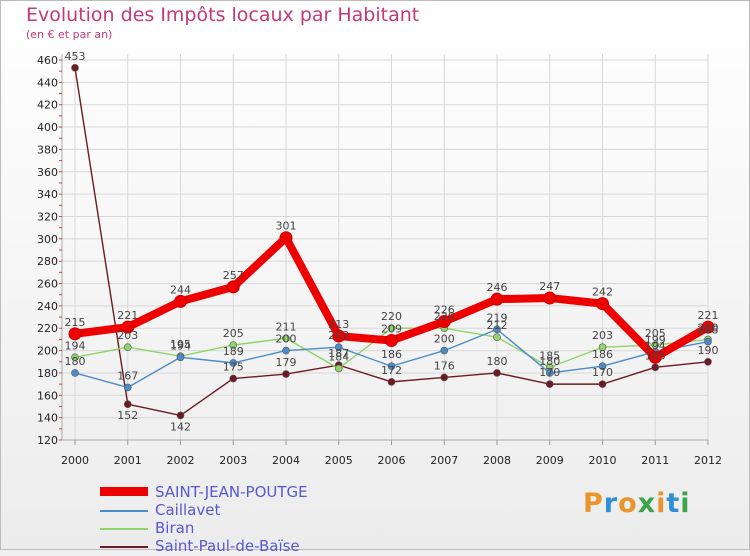  I want to click on data-label: 242, so click(602, 292).